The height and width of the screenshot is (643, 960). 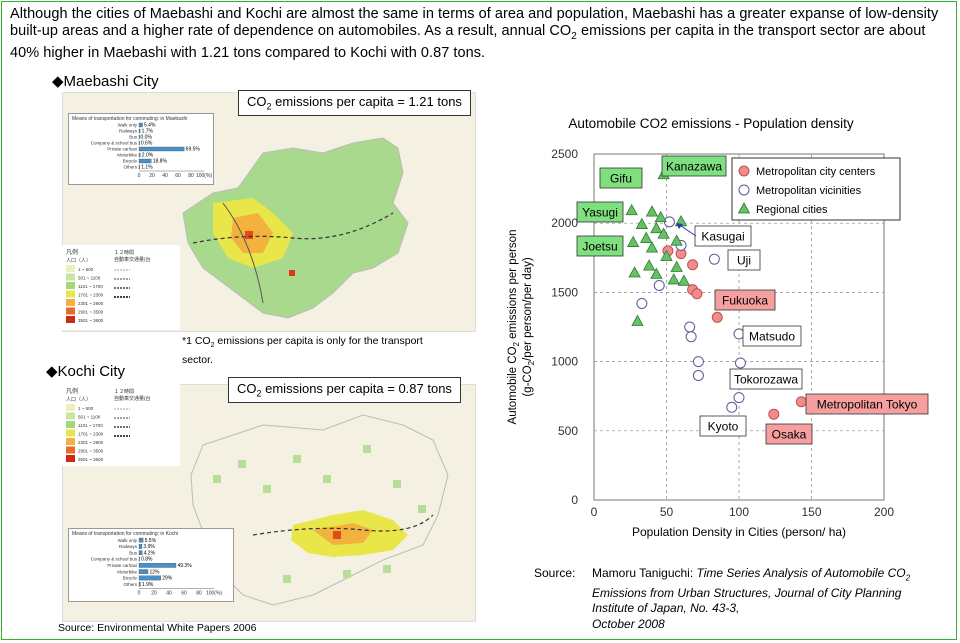 I want to click on mode-value-label: 0.0%, so click(x=147, y=138).